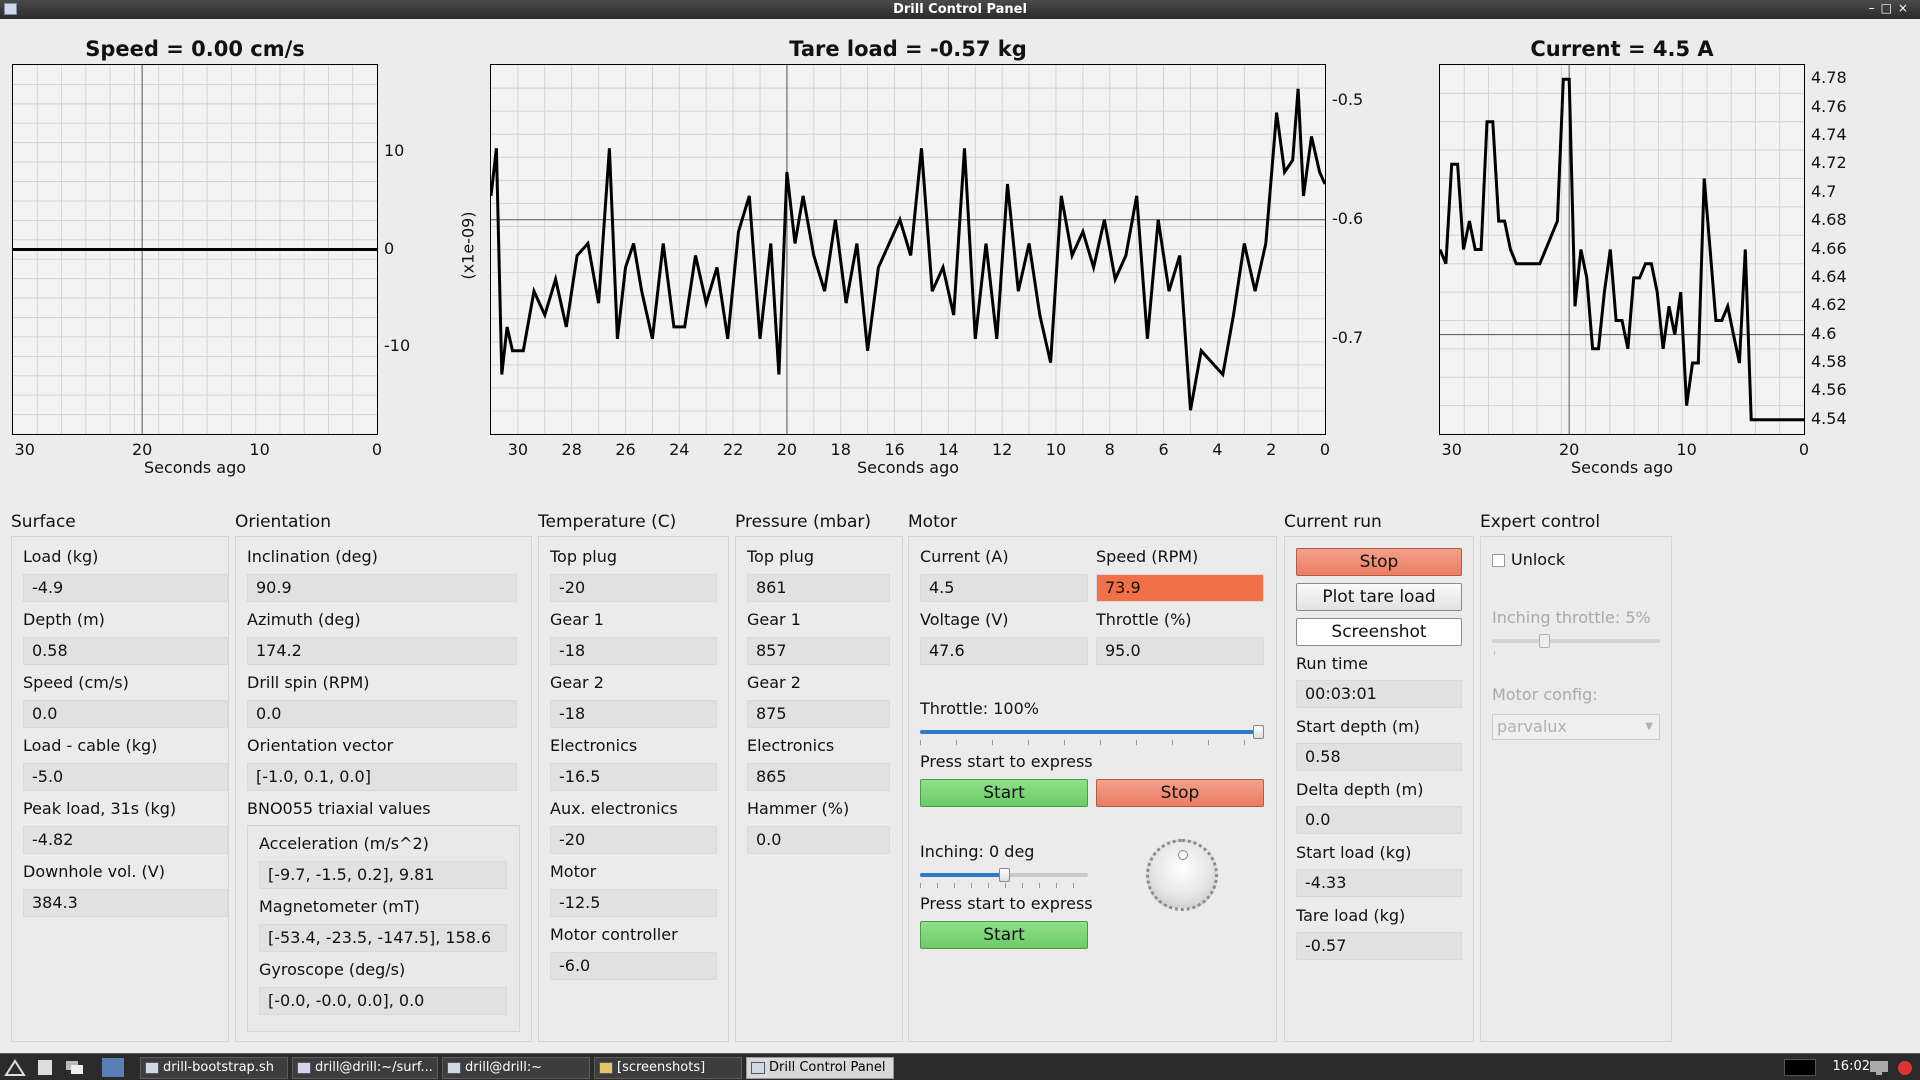 The height and width of the screenshot is (1080, 1920). Describe the element at coordinates (633, 777) in the screenshot. I see `temp-electronics-field: -16.5` at that location.